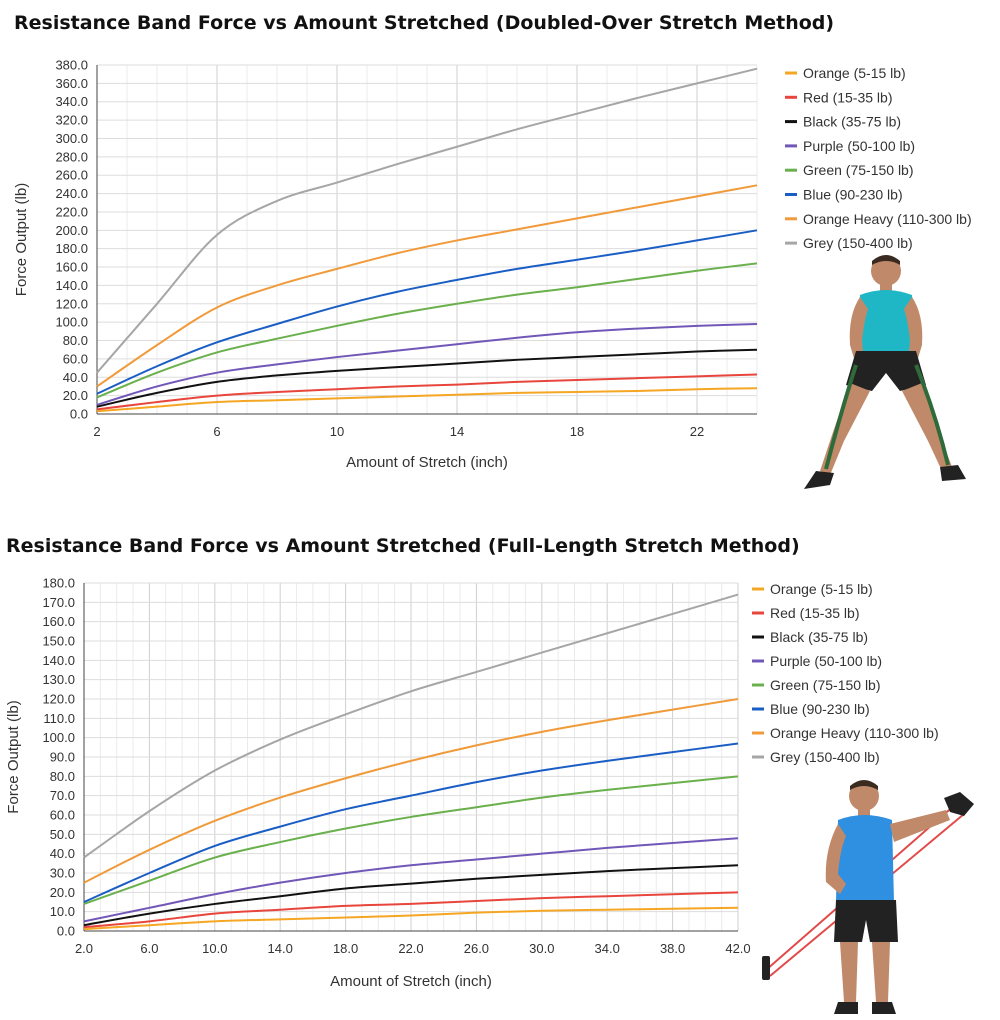 This screenshot has height=1020, width=1000. I want to click on x-tick-label: 30.0, so click(541, 948).